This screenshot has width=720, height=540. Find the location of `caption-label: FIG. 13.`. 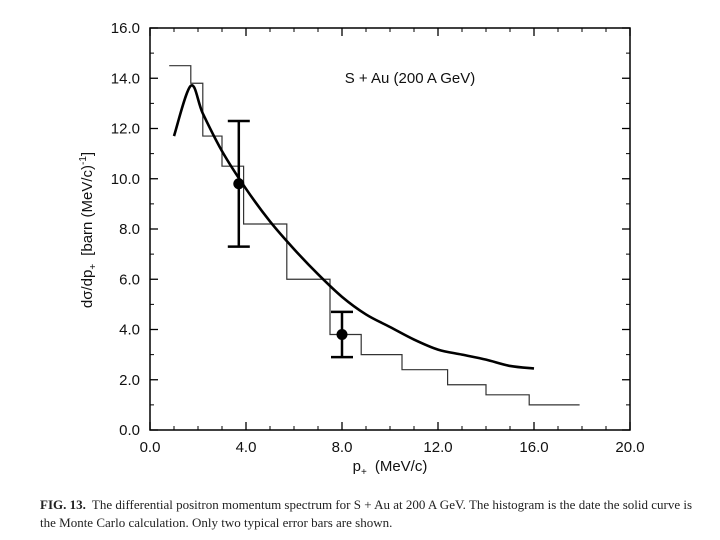

caption-label: FIG. 13. is located at coordinates (63, 504).